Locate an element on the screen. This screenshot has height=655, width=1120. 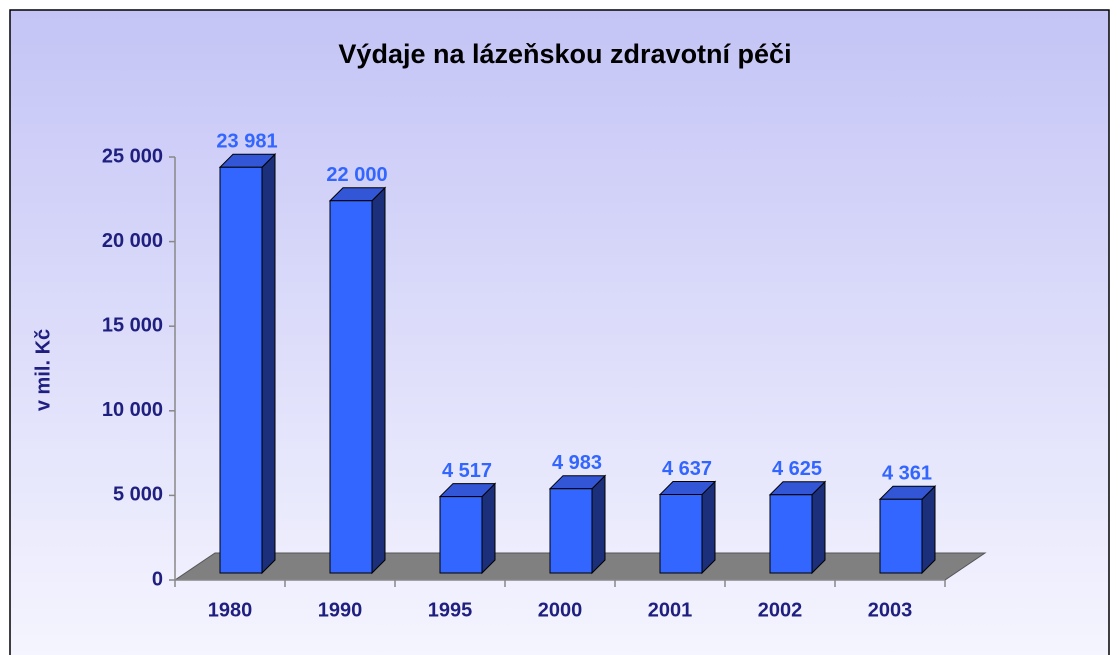
x-tick-label: 1980 is located at coordinates (230, 610).